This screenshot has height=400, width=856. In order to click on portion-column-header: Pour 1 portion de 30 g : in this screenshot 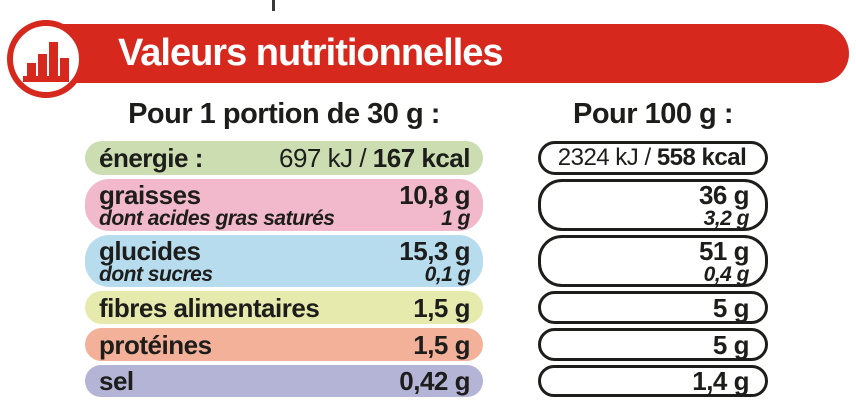, I will do `click(284, 114)`.